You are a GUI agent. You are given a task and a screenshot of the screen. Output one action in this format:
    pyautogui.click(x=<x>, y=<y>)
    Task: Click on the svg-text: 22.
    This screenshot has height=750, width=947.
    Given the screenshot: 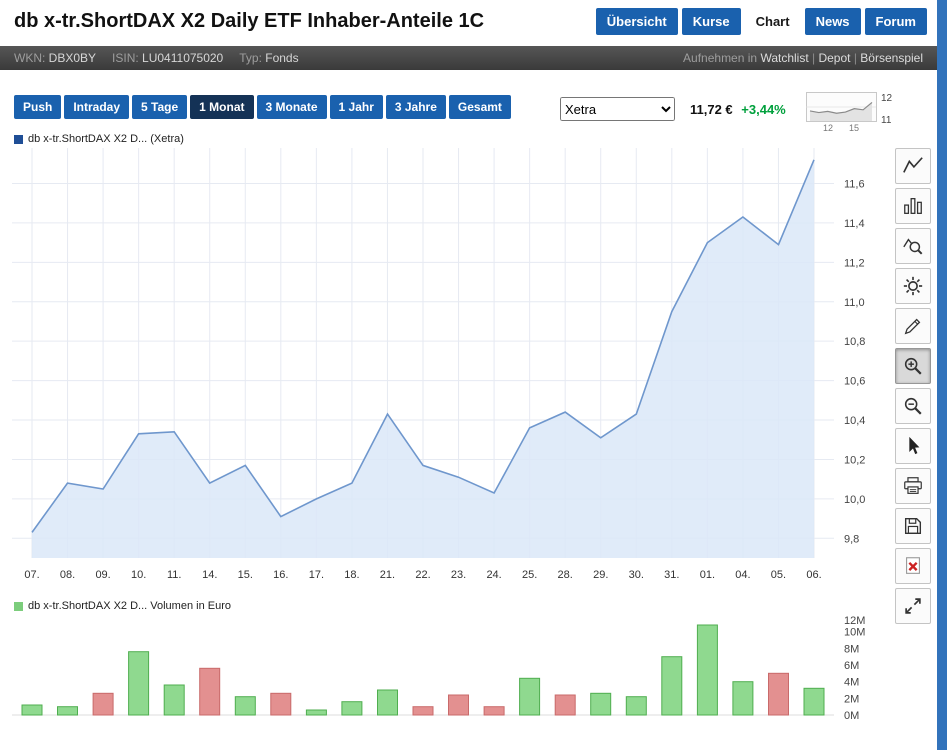 What is the action you would take?
    pyautogui.click(x=422, y=575)
    